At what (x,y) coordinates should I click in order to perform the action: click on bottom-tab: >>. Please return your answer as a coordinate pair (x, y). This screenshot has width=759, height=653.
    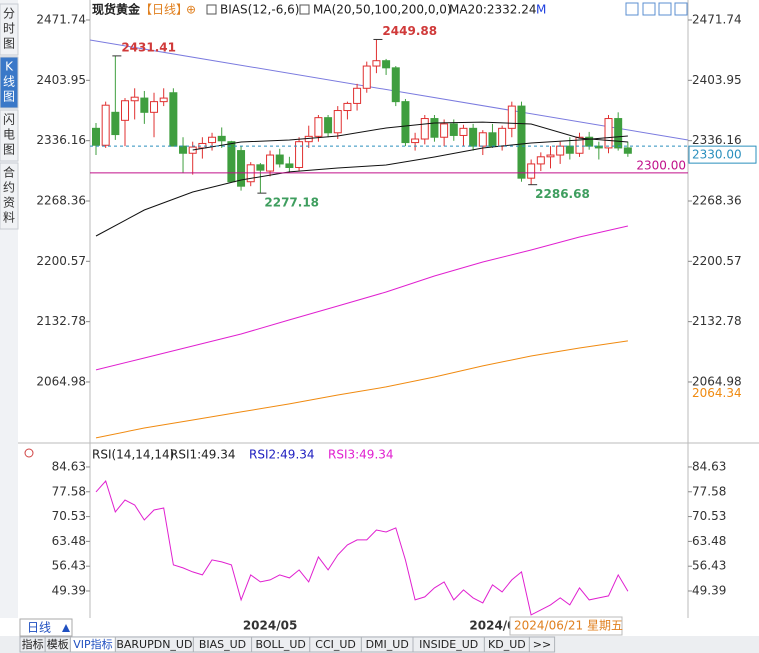
    Looking at the image, I should click on (542, 644).